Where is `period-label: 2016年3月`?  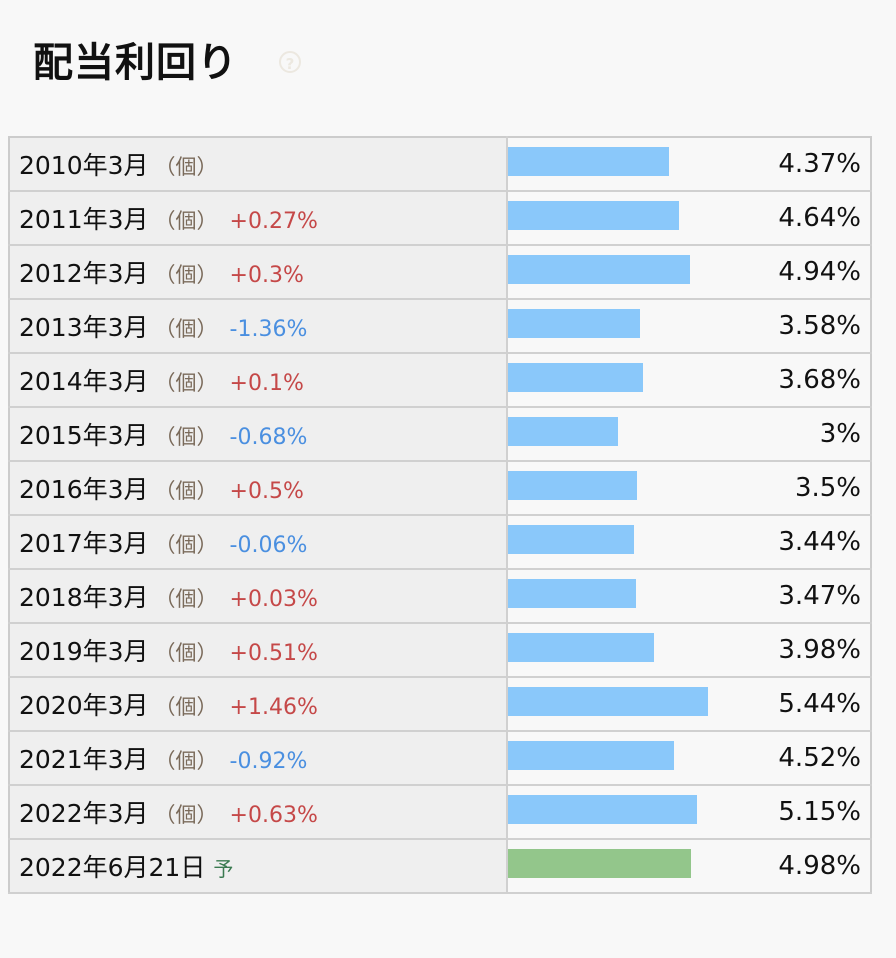
period-label: 2016年3月 is located at coordinates (84, 489).